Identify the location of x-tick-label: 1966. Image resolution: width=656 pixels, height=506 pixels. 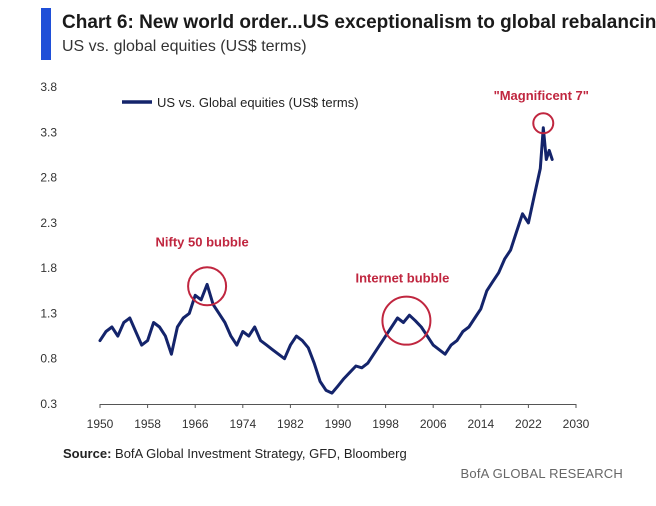
(195, 424).